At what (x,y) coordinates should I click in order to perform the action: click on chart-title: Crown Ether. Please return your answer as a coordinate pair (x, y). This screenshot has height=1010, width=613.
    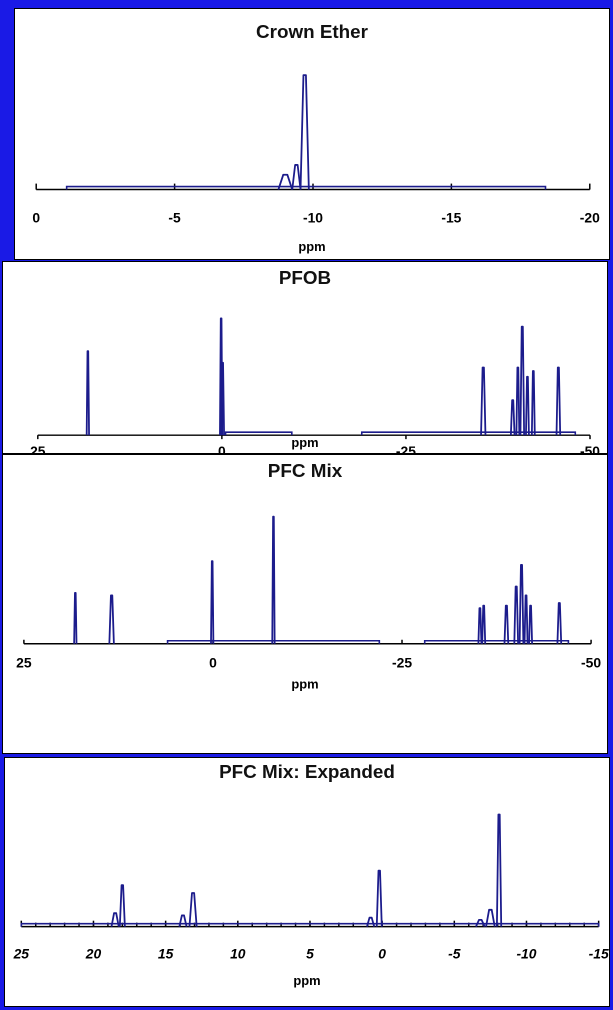
    Looking at the image, I should click on (312, 31).